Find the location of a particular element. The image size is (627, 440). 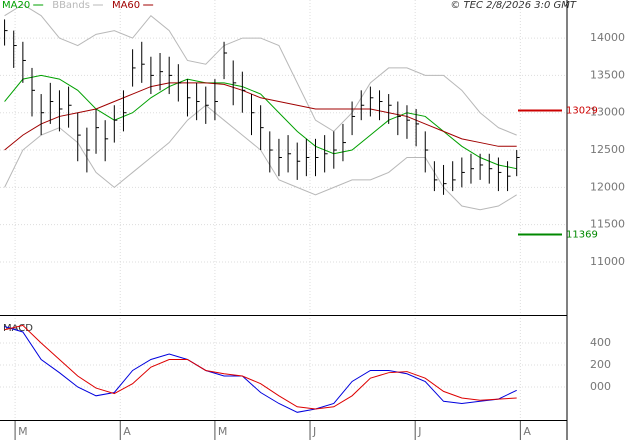

y-tick-label: 11500 is located at coordinates (607, 224).